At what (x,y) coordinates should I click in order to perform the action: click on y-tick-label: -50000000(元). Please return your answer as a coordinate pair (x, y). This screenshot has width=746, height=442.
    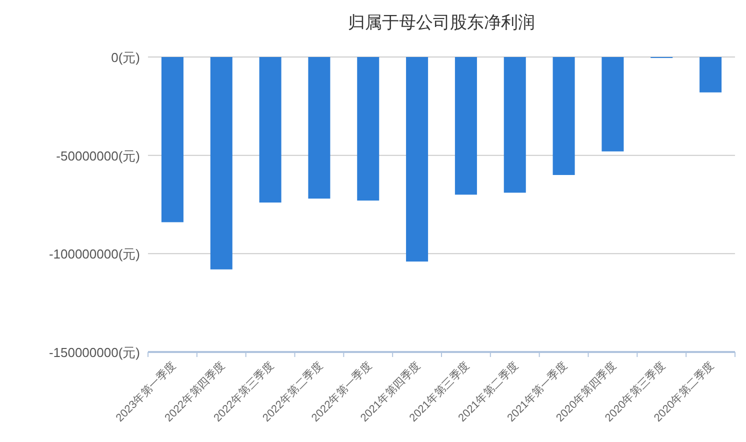
    Looking at the image, I should click on (98, 156).